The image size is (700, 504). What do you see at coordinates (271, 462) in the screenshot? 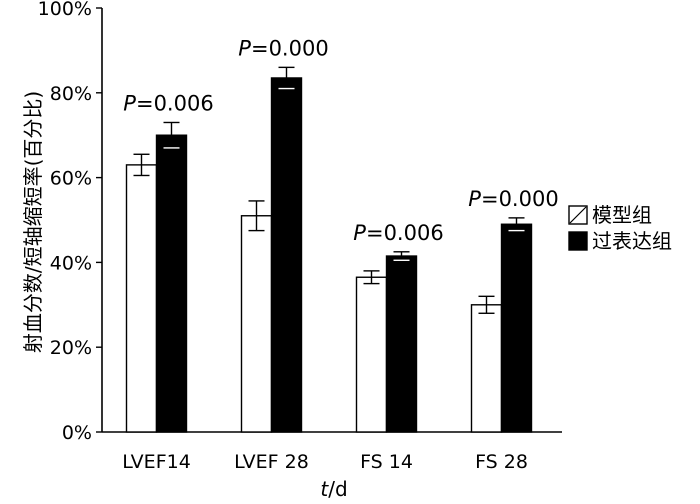
I see `x-tick-label: LVEF 28` at bounding box center [271, 462].